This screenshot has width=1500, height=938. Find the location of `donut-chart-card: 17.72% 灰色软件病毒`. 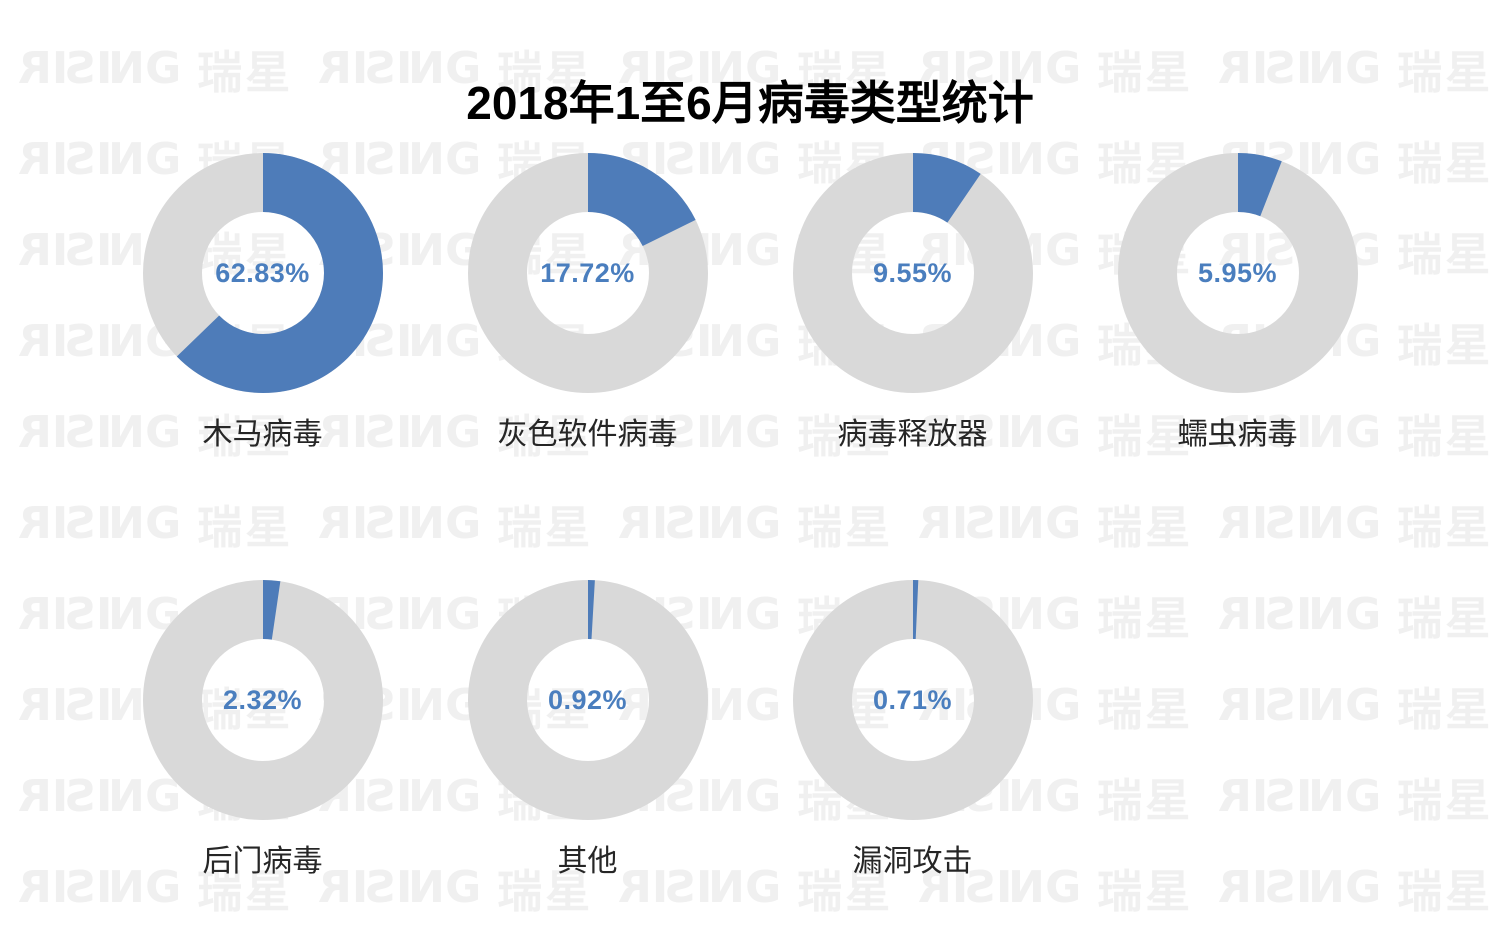

donut-chart-card: 17.72% 灰色软件病毒 is located at coordinates (587, 303).